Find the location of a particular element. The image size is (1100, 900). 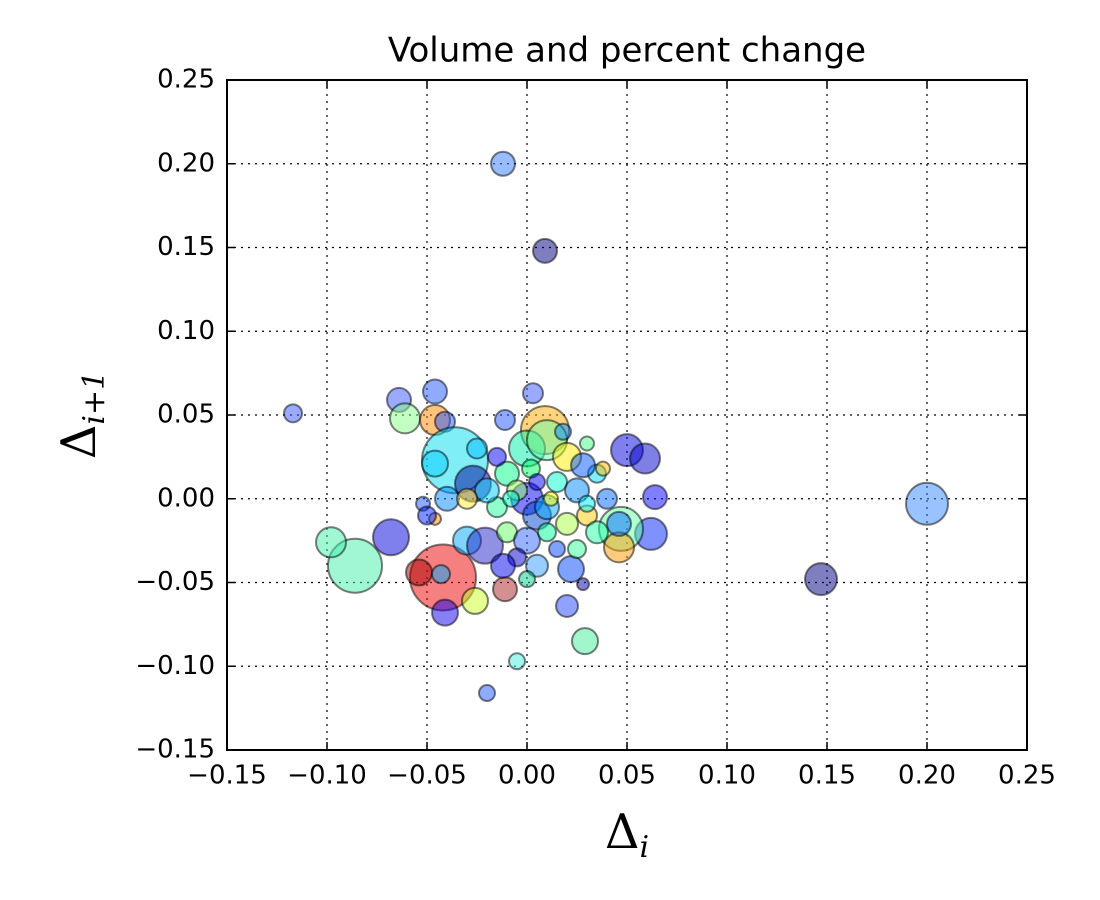

y-tick-label: 0.20 is located at coordinates (186, 163).